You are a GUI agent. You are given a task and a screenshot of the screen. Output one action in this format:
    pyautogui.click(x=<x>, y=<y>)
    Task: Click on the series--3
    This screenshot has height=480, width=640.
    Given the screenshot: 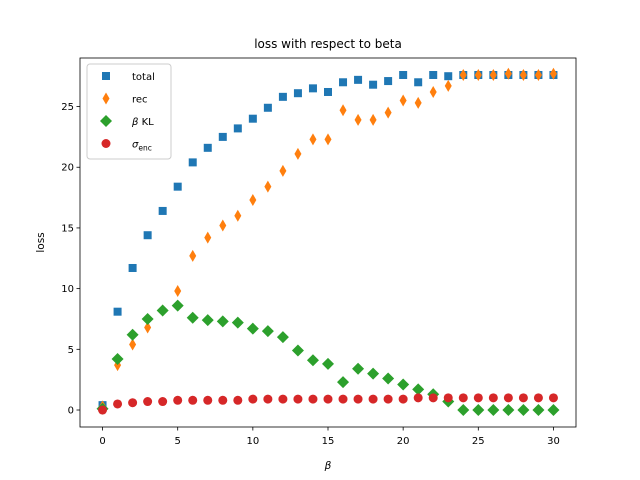 What is the action you would take?
    pyautogui.click(x=328, y=404)
    